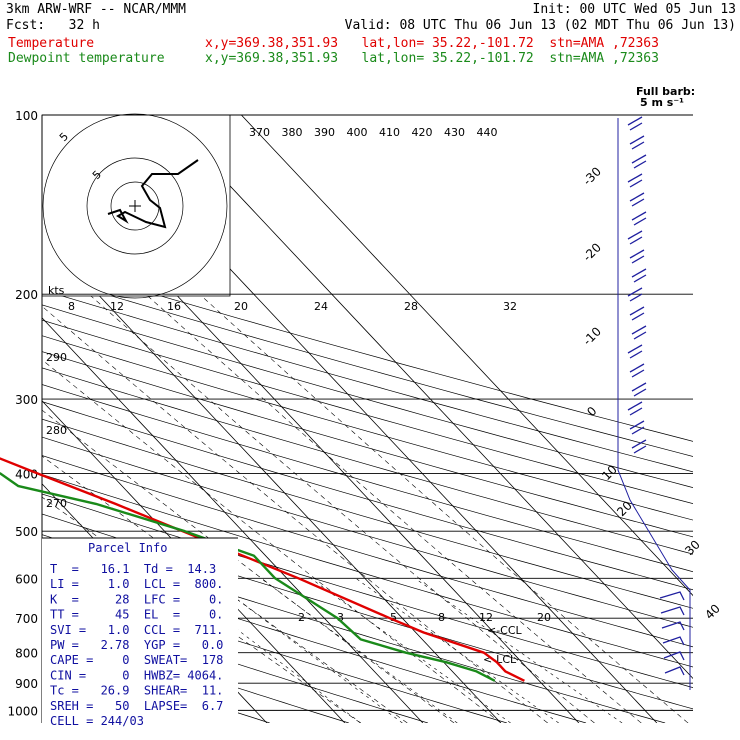  Describe the element at coordinates (136, 675) in the screenshot. I see `parcel-info-row: CIN = 0 HWBZ= 4064.` at that location.